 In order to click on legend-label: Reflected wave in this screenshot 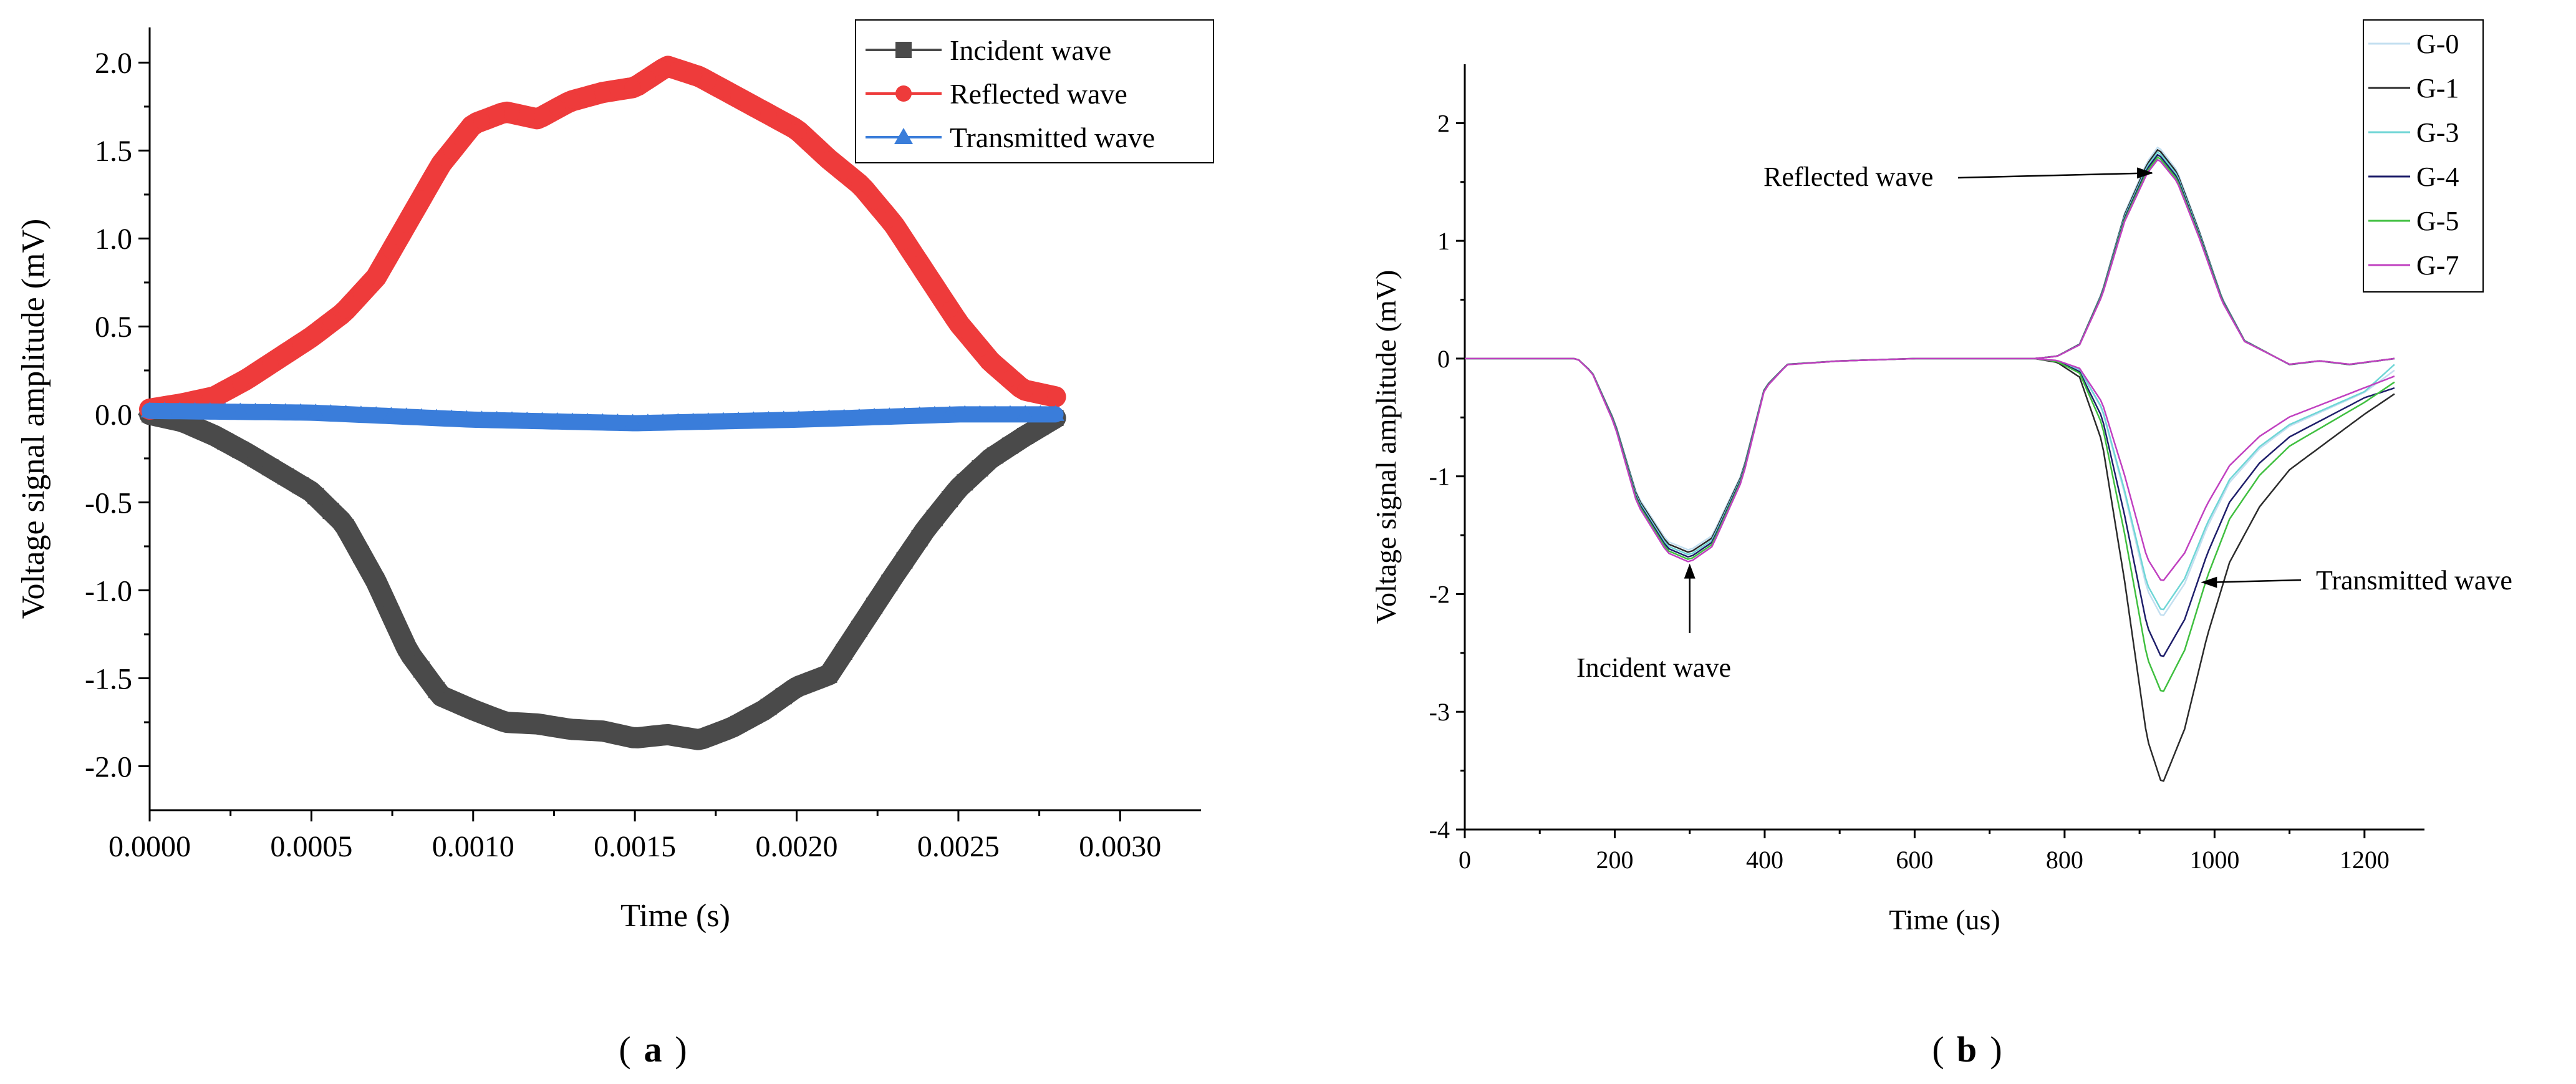, I will do `click(1038, 94)`.